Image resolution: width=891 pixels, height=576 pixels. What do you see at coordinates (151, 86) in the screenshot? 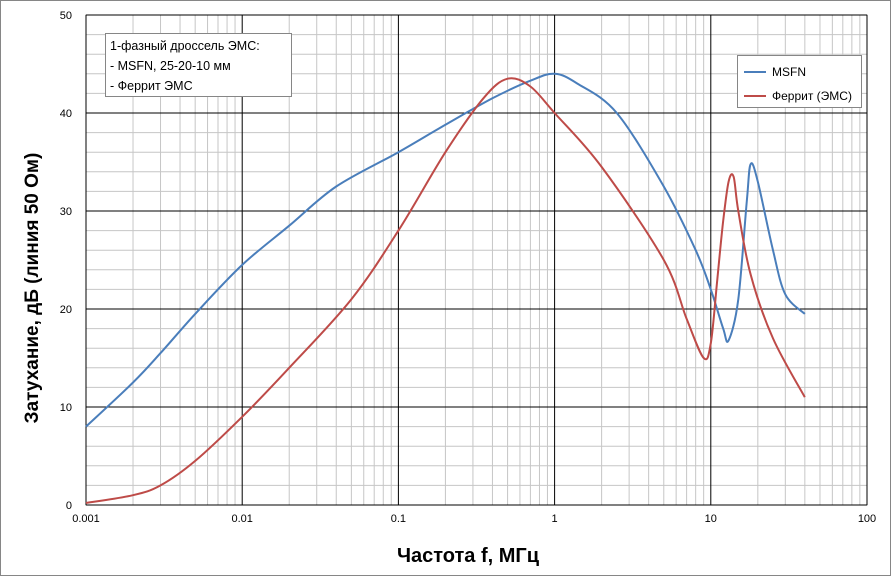
I see `annotation-line-3: - Феррит ЭМС` at bounding box center [151, 86].